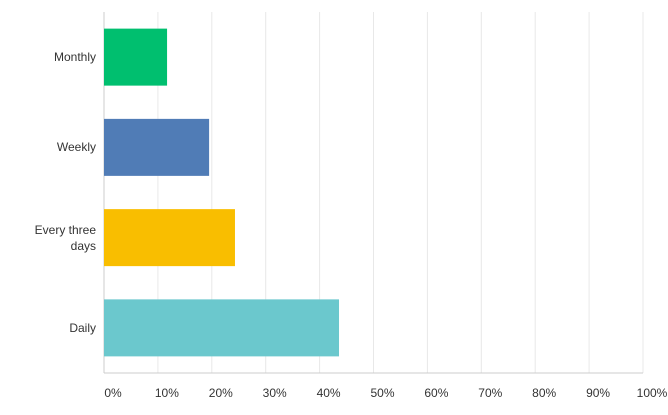 This screenshot has height=415, width=668. What do you see at coordinates (490, 393) in the screenshot?
I see `x-tick-label: 70%` at bounding box center [490, 393].